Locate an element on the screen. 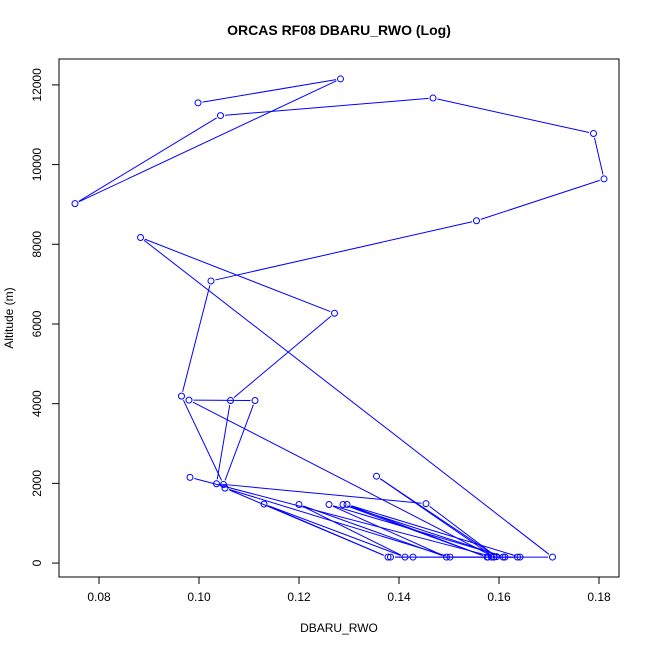 The image size is (650, 650). y-tick-label: 6000 is located at coordinates (37, 323).